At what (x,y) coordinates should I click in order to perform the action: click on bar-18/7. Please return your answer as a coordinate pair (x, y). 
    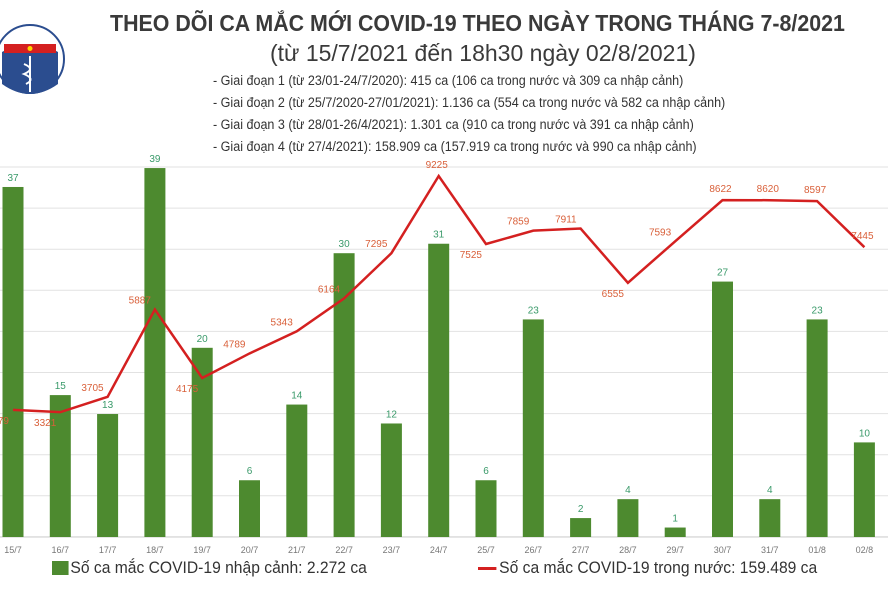
    Looking at the image, I should click on (155, 352).